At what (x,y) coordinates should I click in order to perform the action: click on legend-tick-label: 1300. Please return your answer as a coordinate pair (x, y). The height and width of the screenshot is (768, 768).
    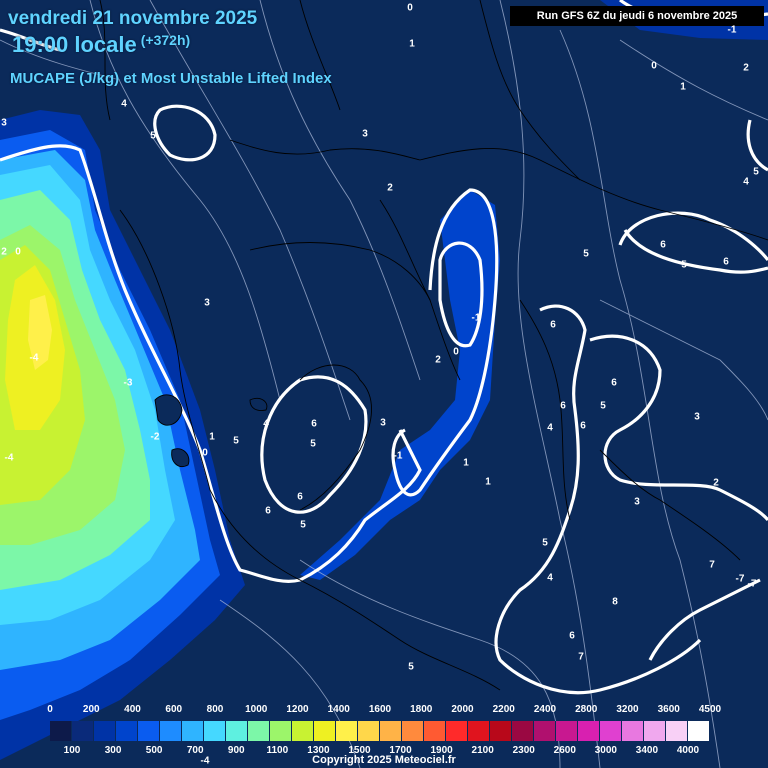
    Looking at the image, I should click on (318, 750).